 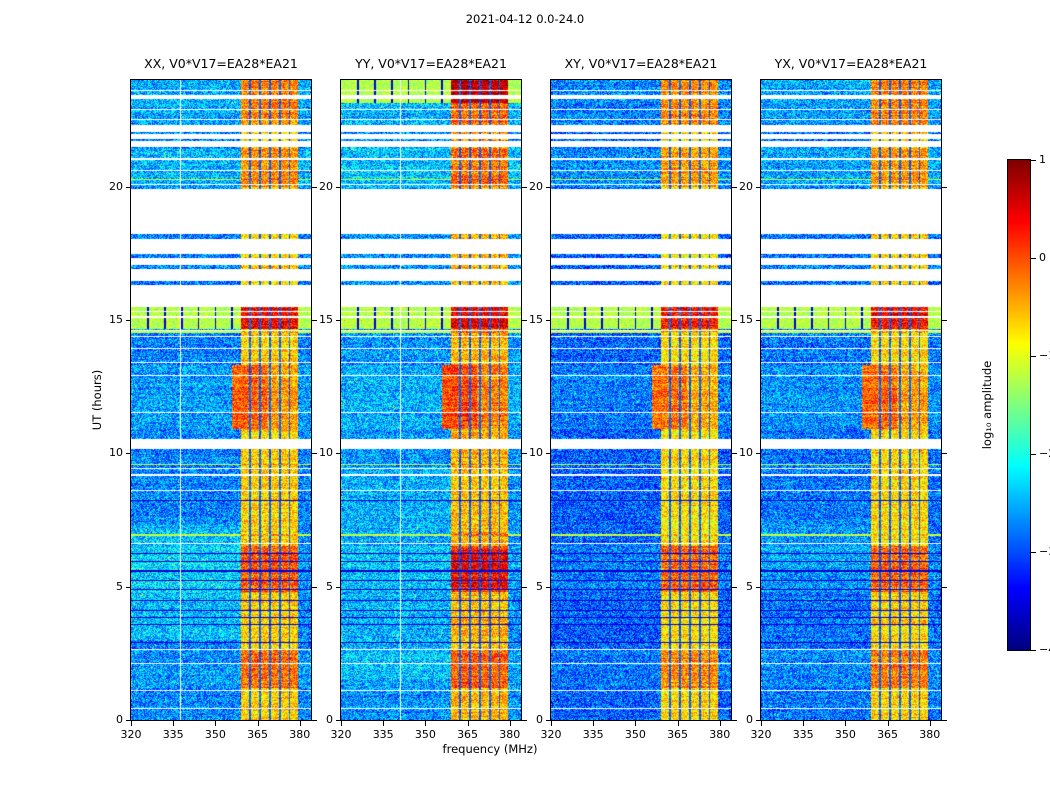 What do you see at coordinates (221, 400) in the screenshot?
I see `spectrogram-xx` at bounding box center [221, 400].